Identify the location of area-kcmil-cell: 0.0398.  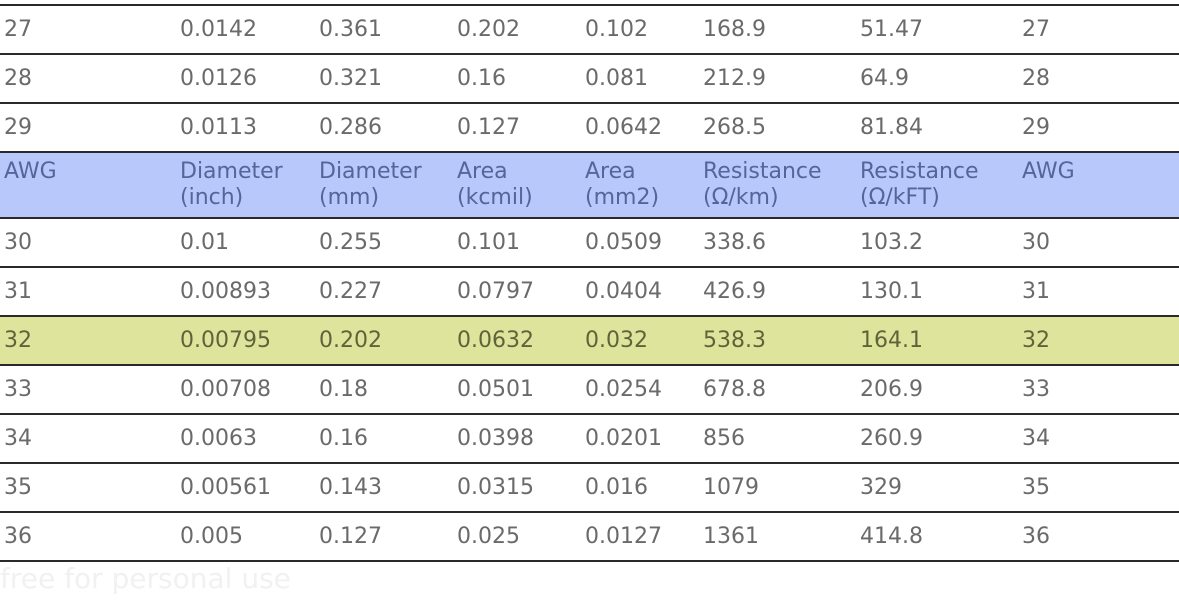
(495, 438).